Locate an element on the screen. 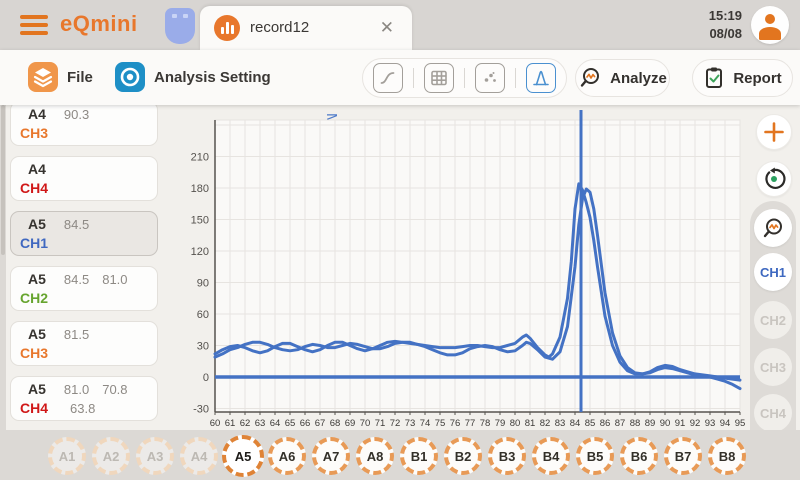  svg-text: 84 is located at coordinates (575, 423).